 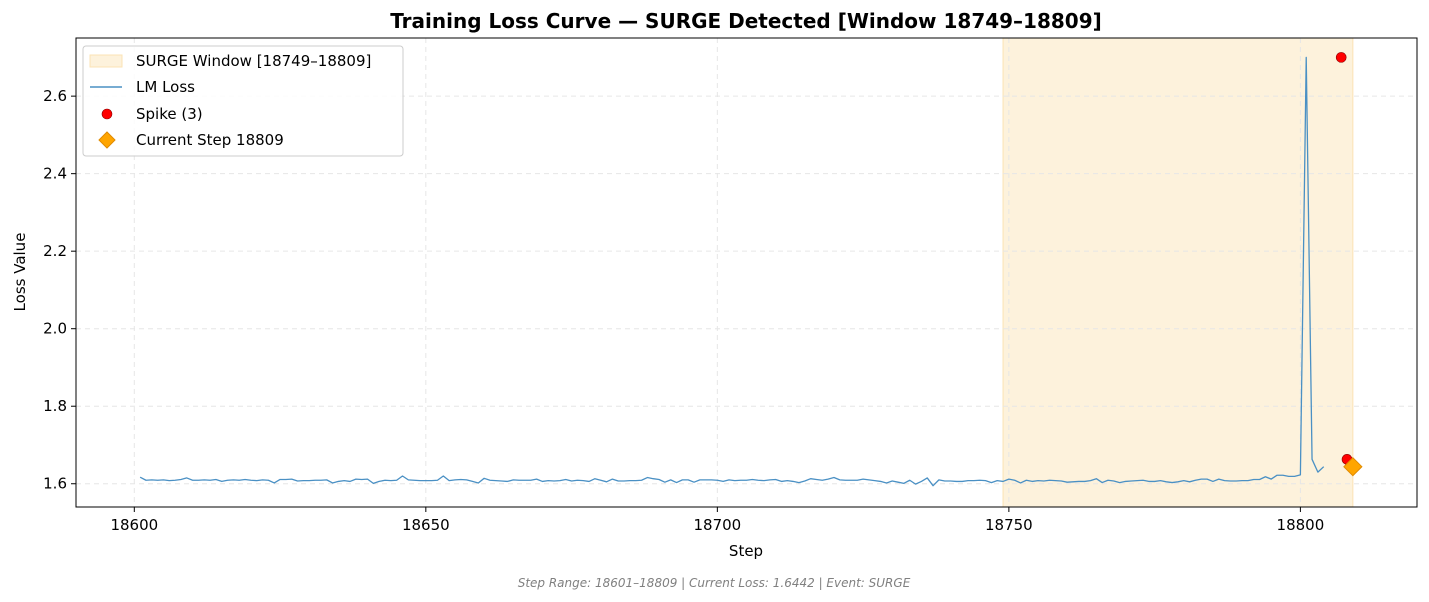 What do you see at coordinates (1341, 57) in the screenshot?
I see `spike-marker` at bounding box center [1341, 57].